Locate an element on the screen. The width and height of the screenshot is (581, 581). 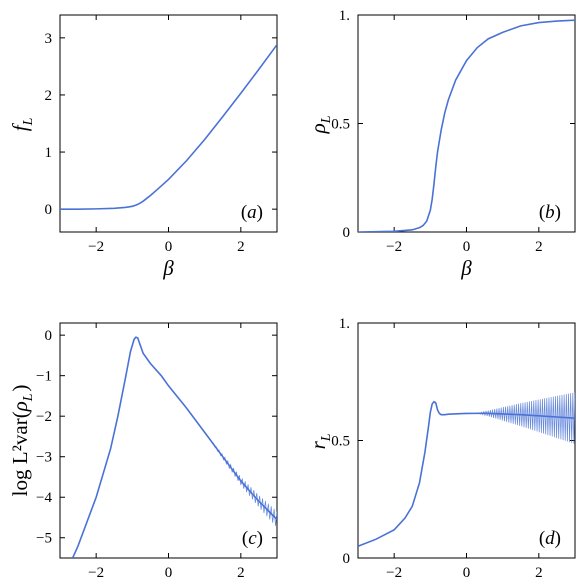
y-tick-label: 2 is located at coordinates (49, 96).